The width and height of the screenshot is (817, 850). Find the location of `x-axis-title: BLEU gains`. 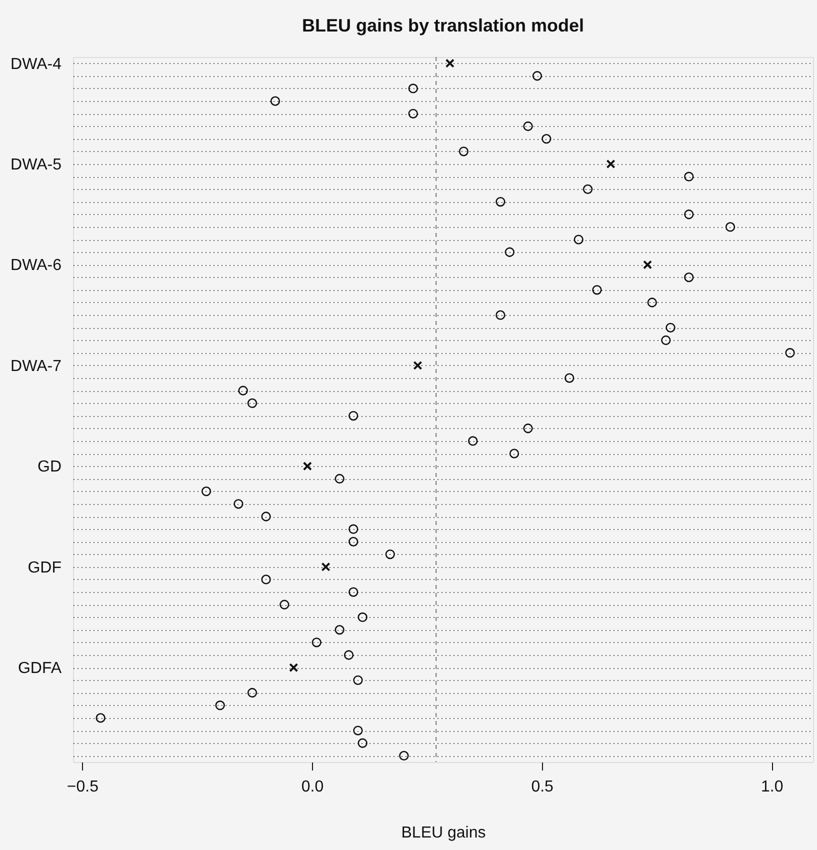

x-axis-title: BLEU gains is located at coordinates (443, 833).